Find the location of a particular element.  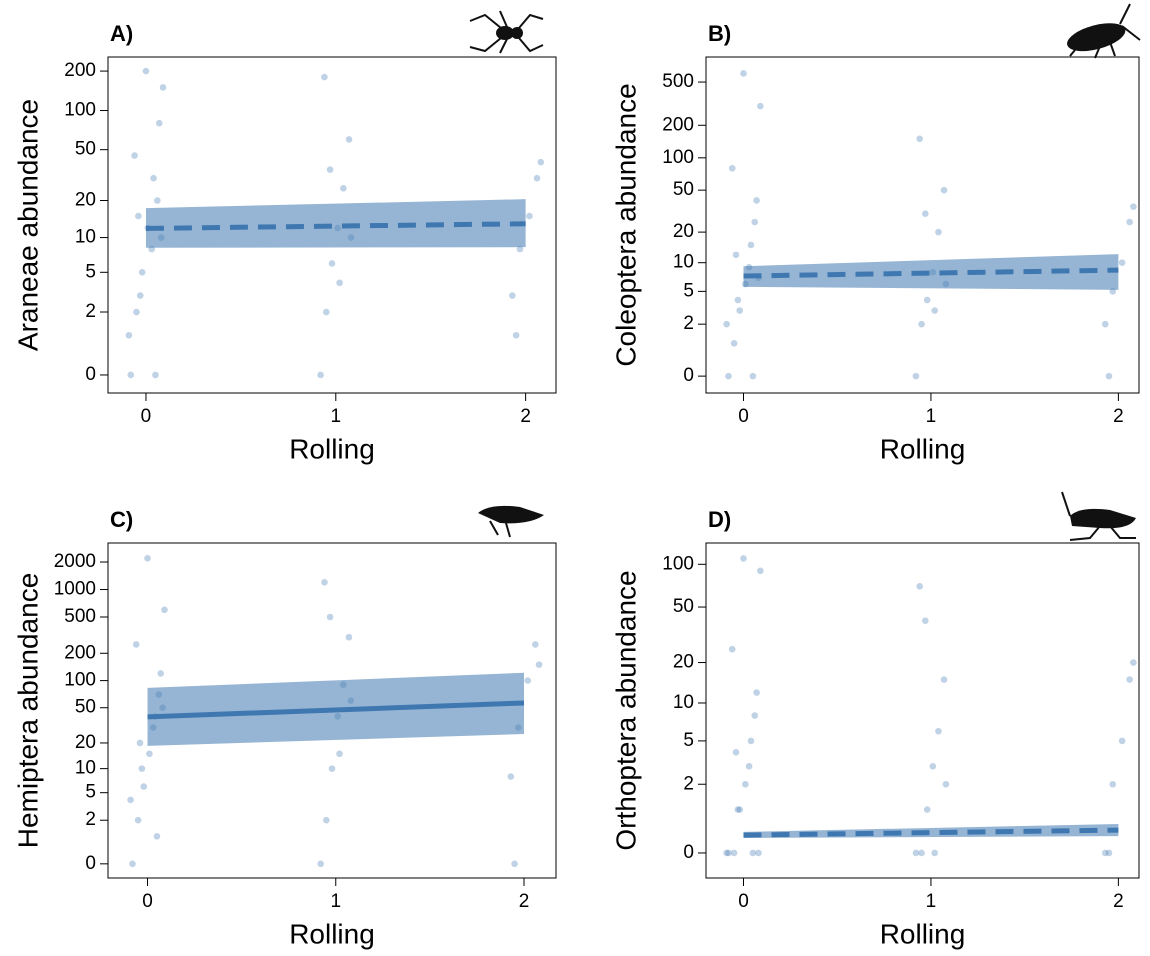

fit-line is located at coordinates (931, 832).